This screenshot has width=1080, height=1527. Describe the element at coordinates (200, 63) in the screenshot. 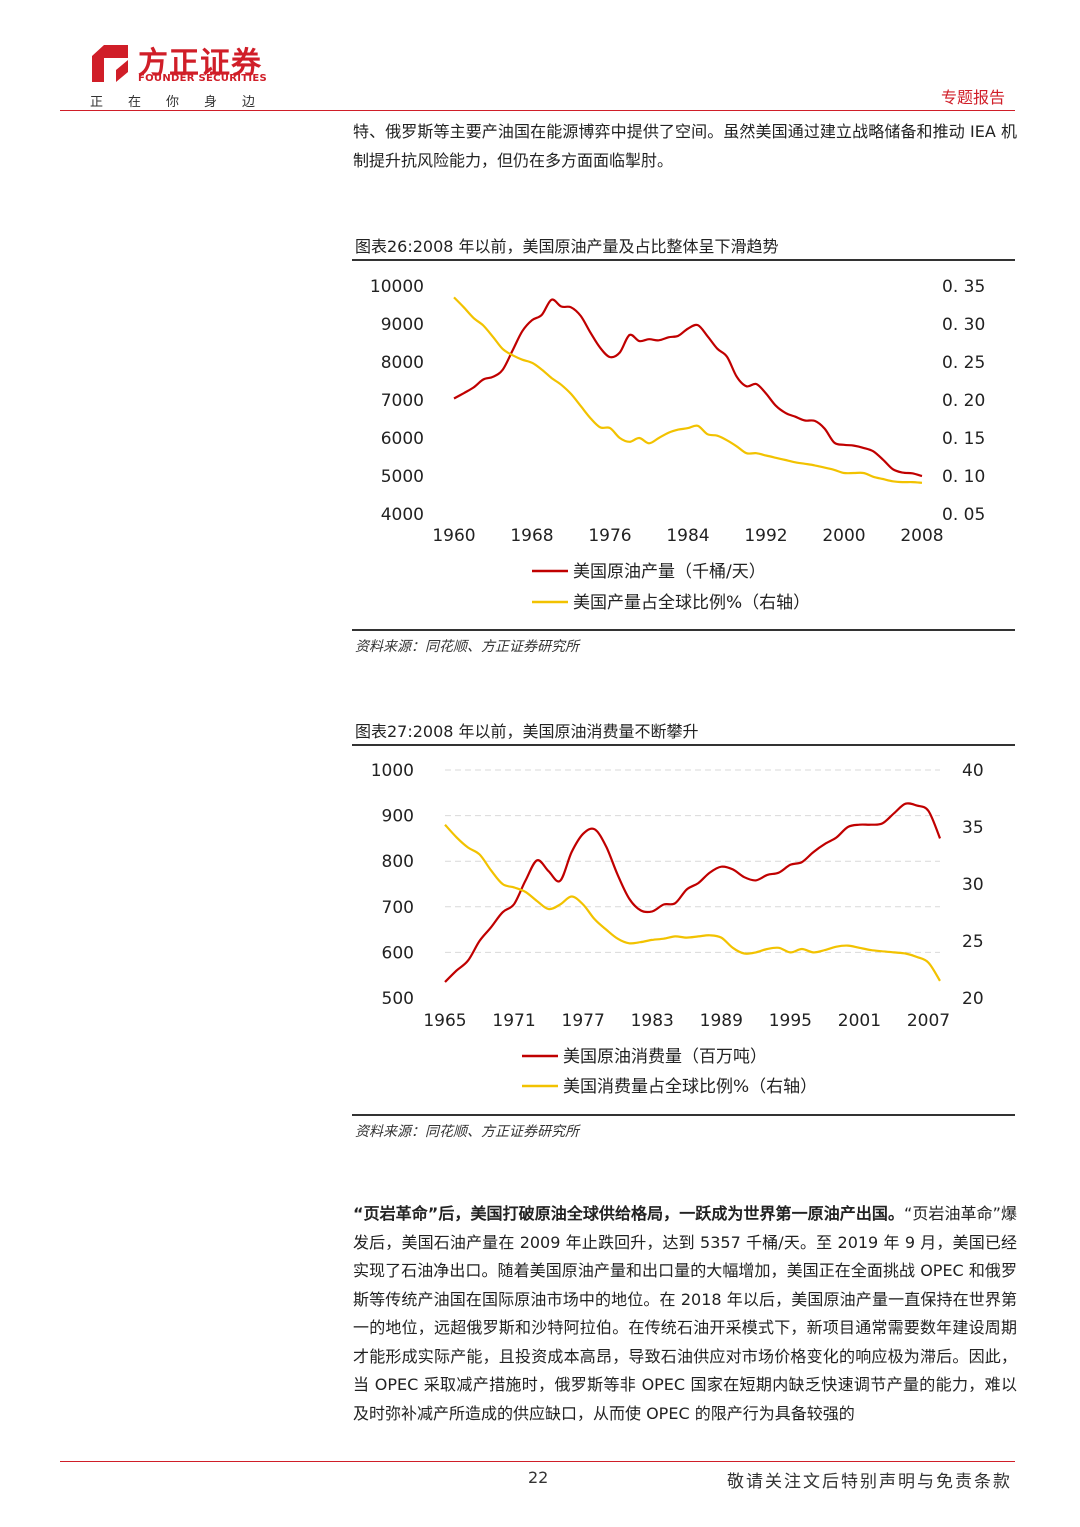

I see `brand-name-cn: 方正证券` at that location.